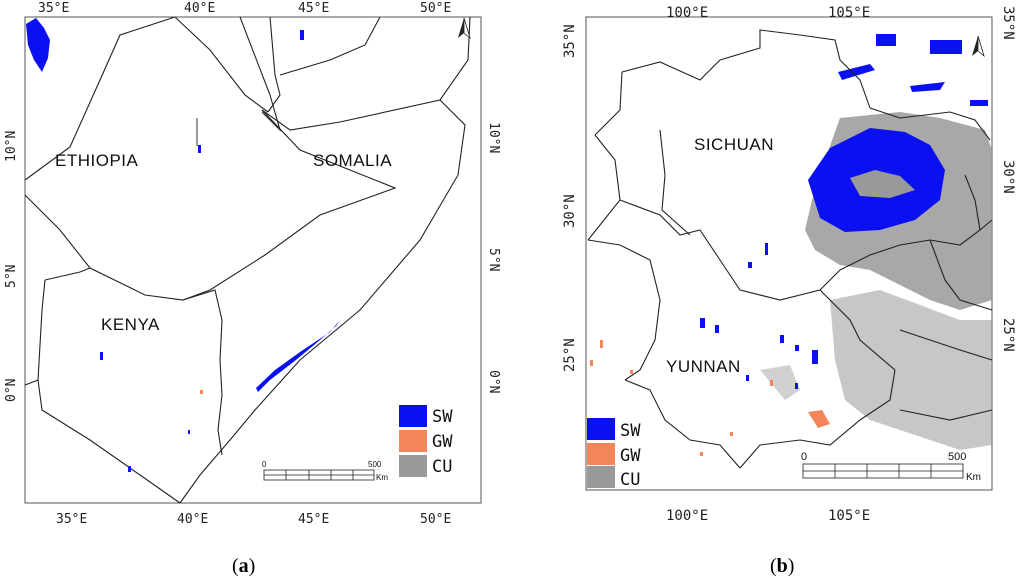  What do you see at coordinates (570, 355) in the screenshot?
I see `lat-tick-left: 25°N` at bounding box center [570, 355].